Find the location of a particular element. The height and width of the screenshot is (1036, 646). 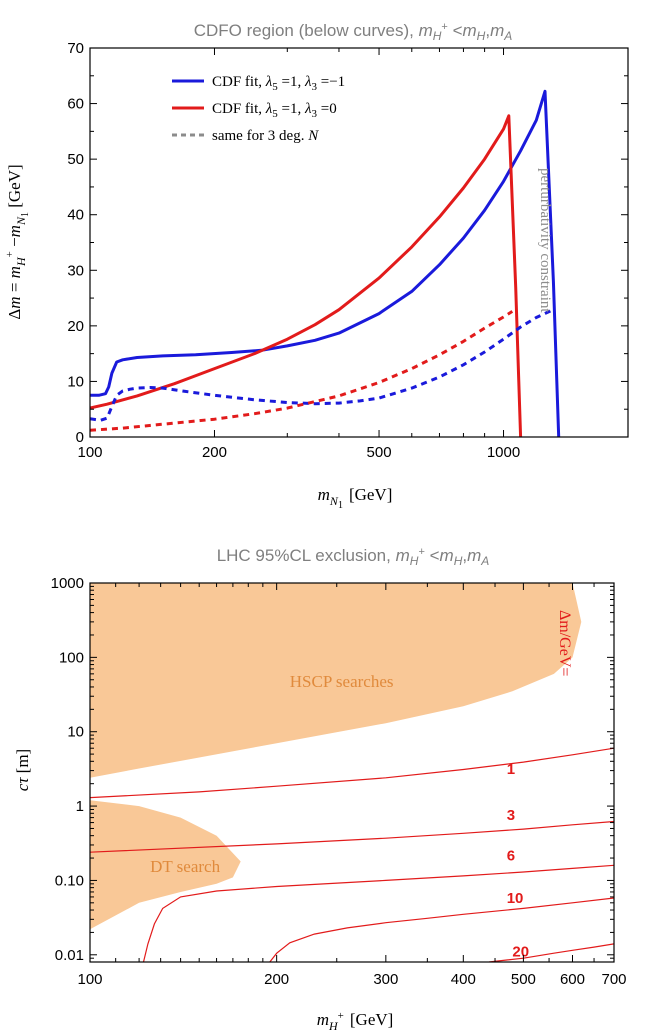

y-tick-label: 1000 is located at coordinates (67, 583).